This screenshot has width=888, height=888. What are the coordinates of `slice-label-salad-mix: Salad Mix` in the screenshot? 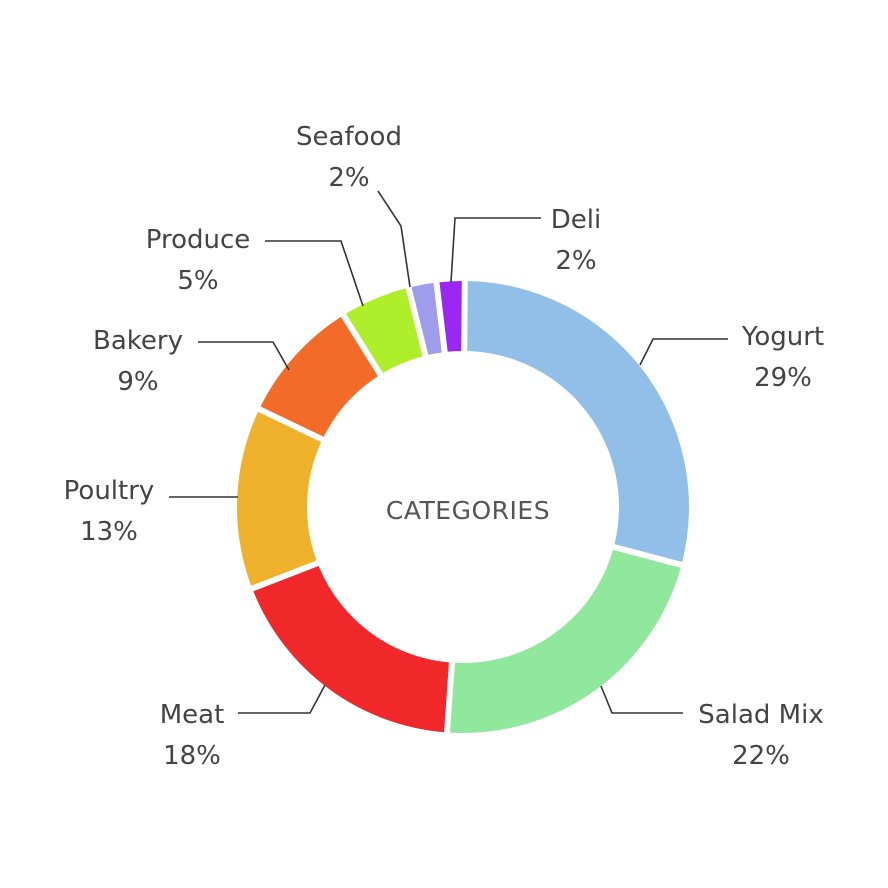 It's located at (760, 715).